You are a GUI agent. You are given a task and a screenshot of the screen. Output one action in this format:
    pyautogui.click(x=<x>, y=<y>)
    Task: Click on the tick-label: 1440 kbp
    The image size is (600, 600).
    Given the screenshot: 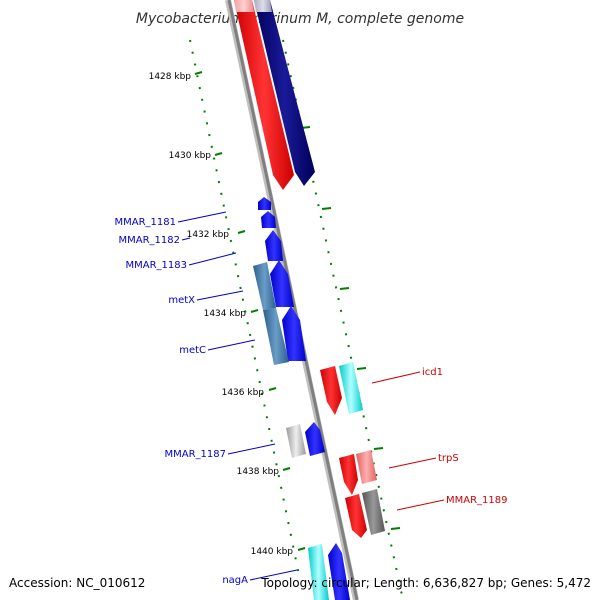 What is the action you would take?
    pyautogui.click(x=272, y=552)
    